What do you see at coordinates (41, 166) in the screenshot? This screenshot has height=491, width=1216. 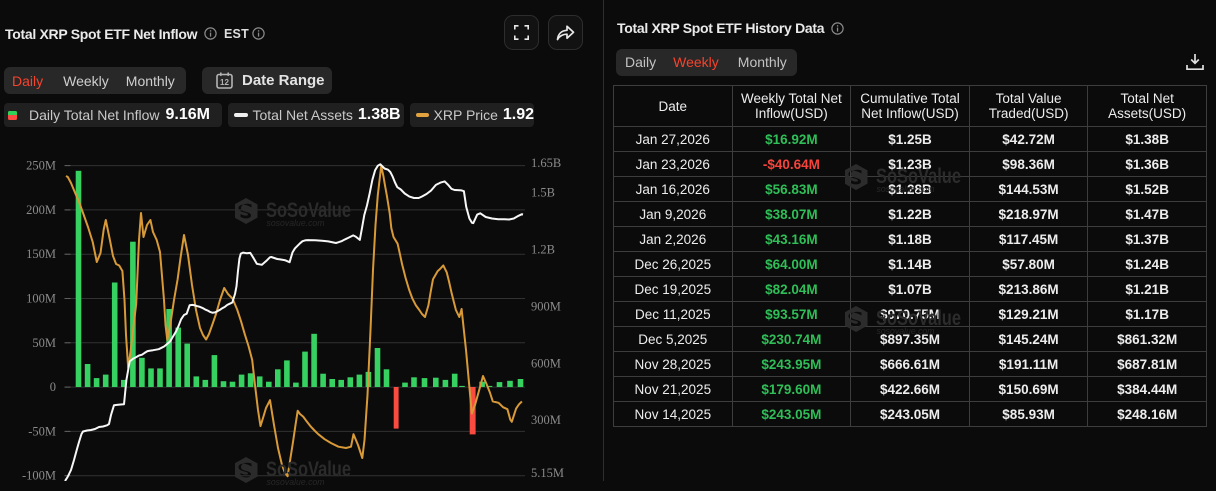 I see `svg-text: 250M` at bounding box center [41, 166].